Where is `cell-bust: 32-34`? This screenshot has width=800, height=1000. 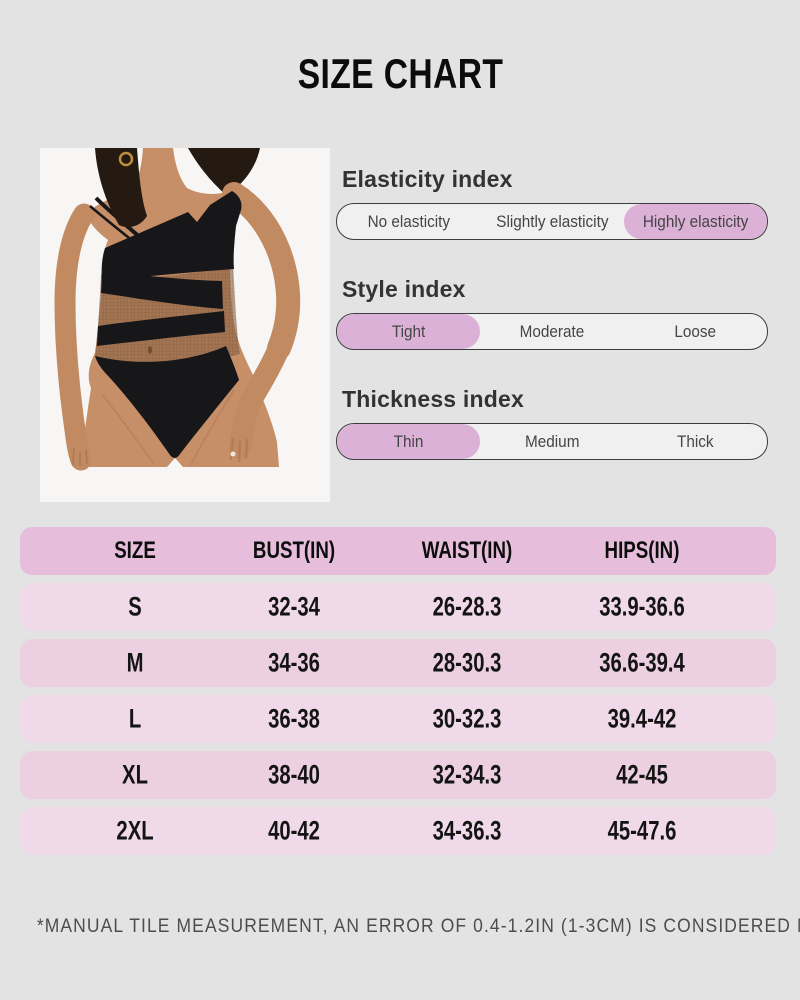
cell-bust: 32-34 is located at coordinates (293, 606).